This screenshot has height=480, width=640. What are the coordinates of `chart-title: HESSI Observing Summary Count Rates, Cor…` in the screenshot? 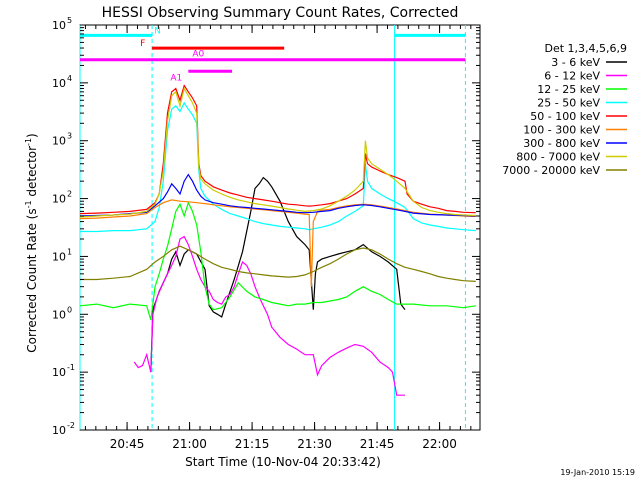 It's located at (280, 13).